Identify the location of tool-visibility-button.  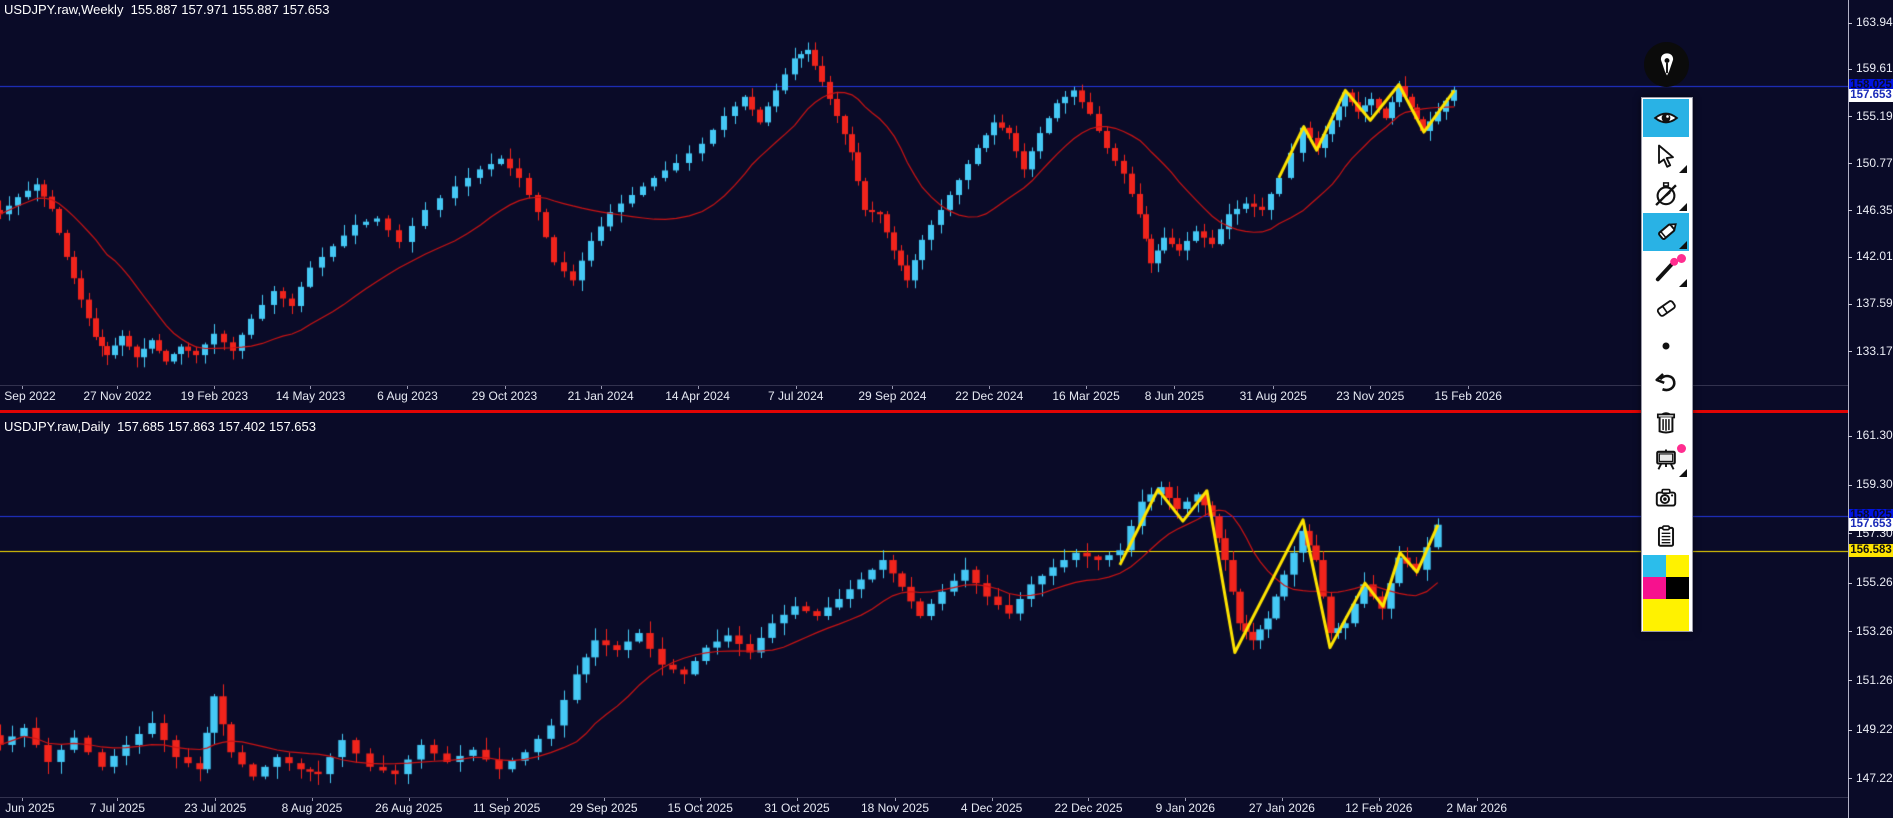
(1666, 118).